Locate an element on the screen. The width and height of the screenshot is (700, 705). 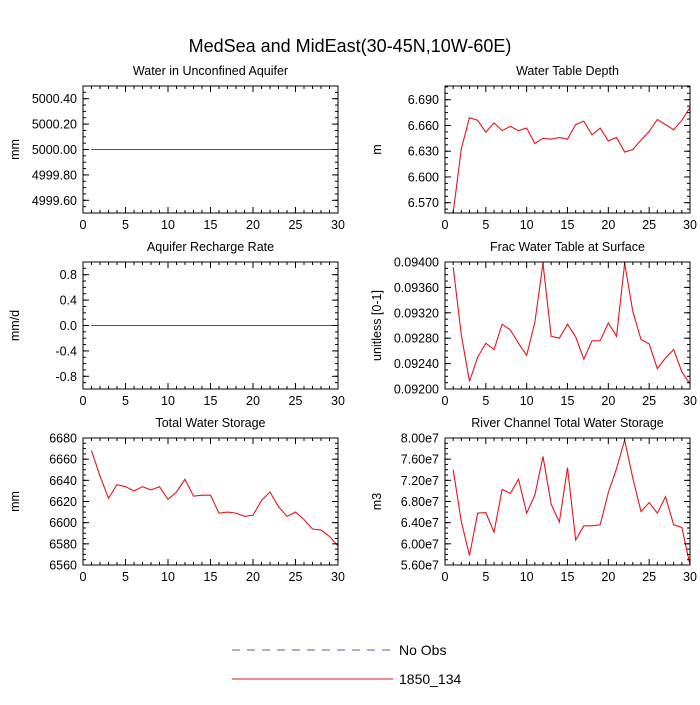
y-tick-label: 0.09400 is located at coordinates (416, 263).